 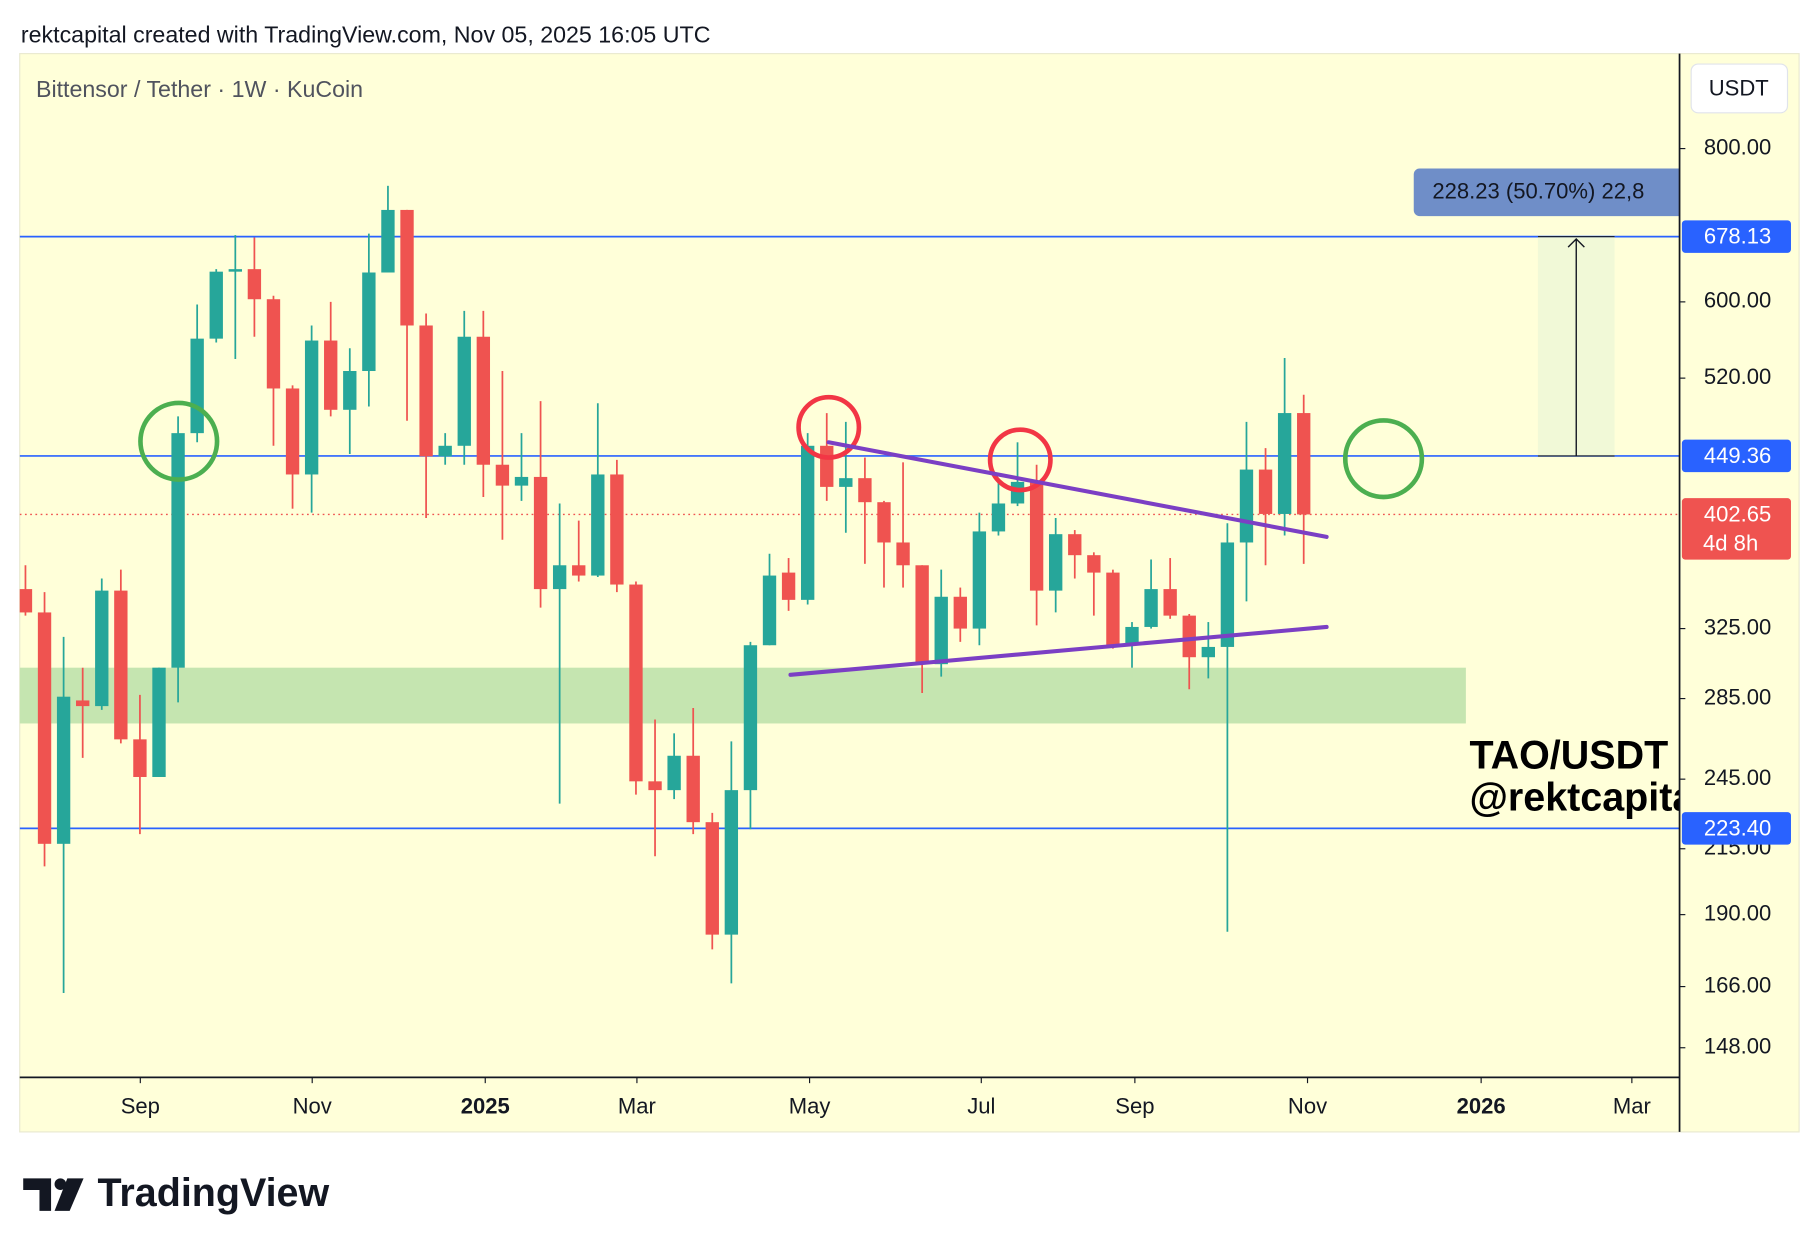 What do you see at coordinates (1737, 1046) in the screenshot?
I see `y-tick-label: 148.00` at bounding box center [1737, 1046].